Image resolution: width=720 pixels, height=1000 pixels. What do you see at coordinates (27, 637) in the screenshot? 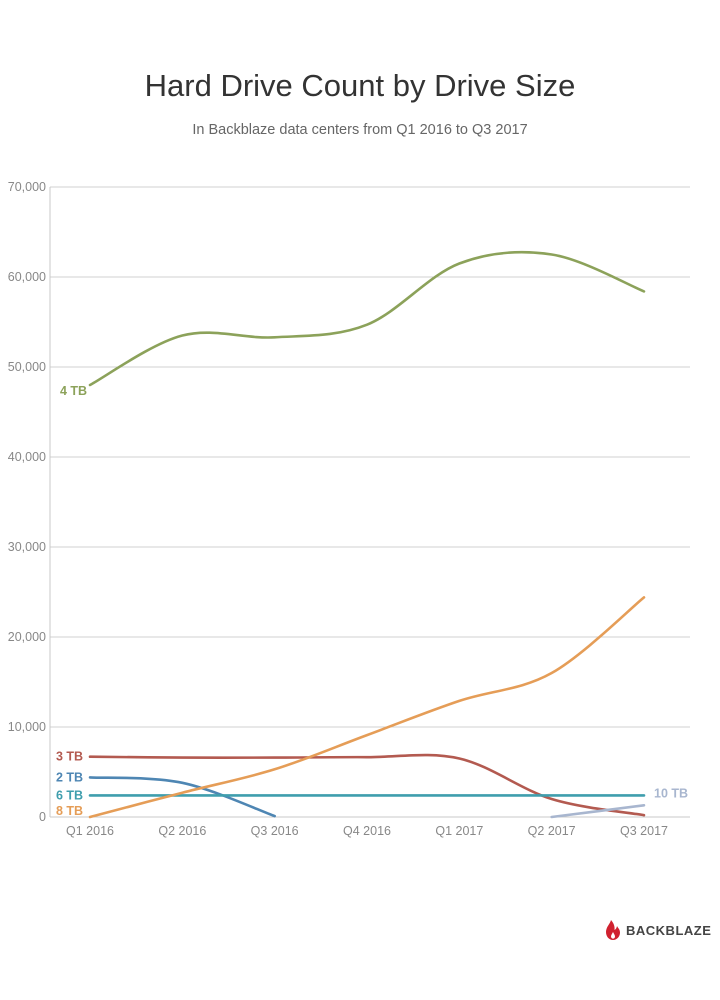
I see `y-tick-label: 20,000` at bounding box center [27, 637].